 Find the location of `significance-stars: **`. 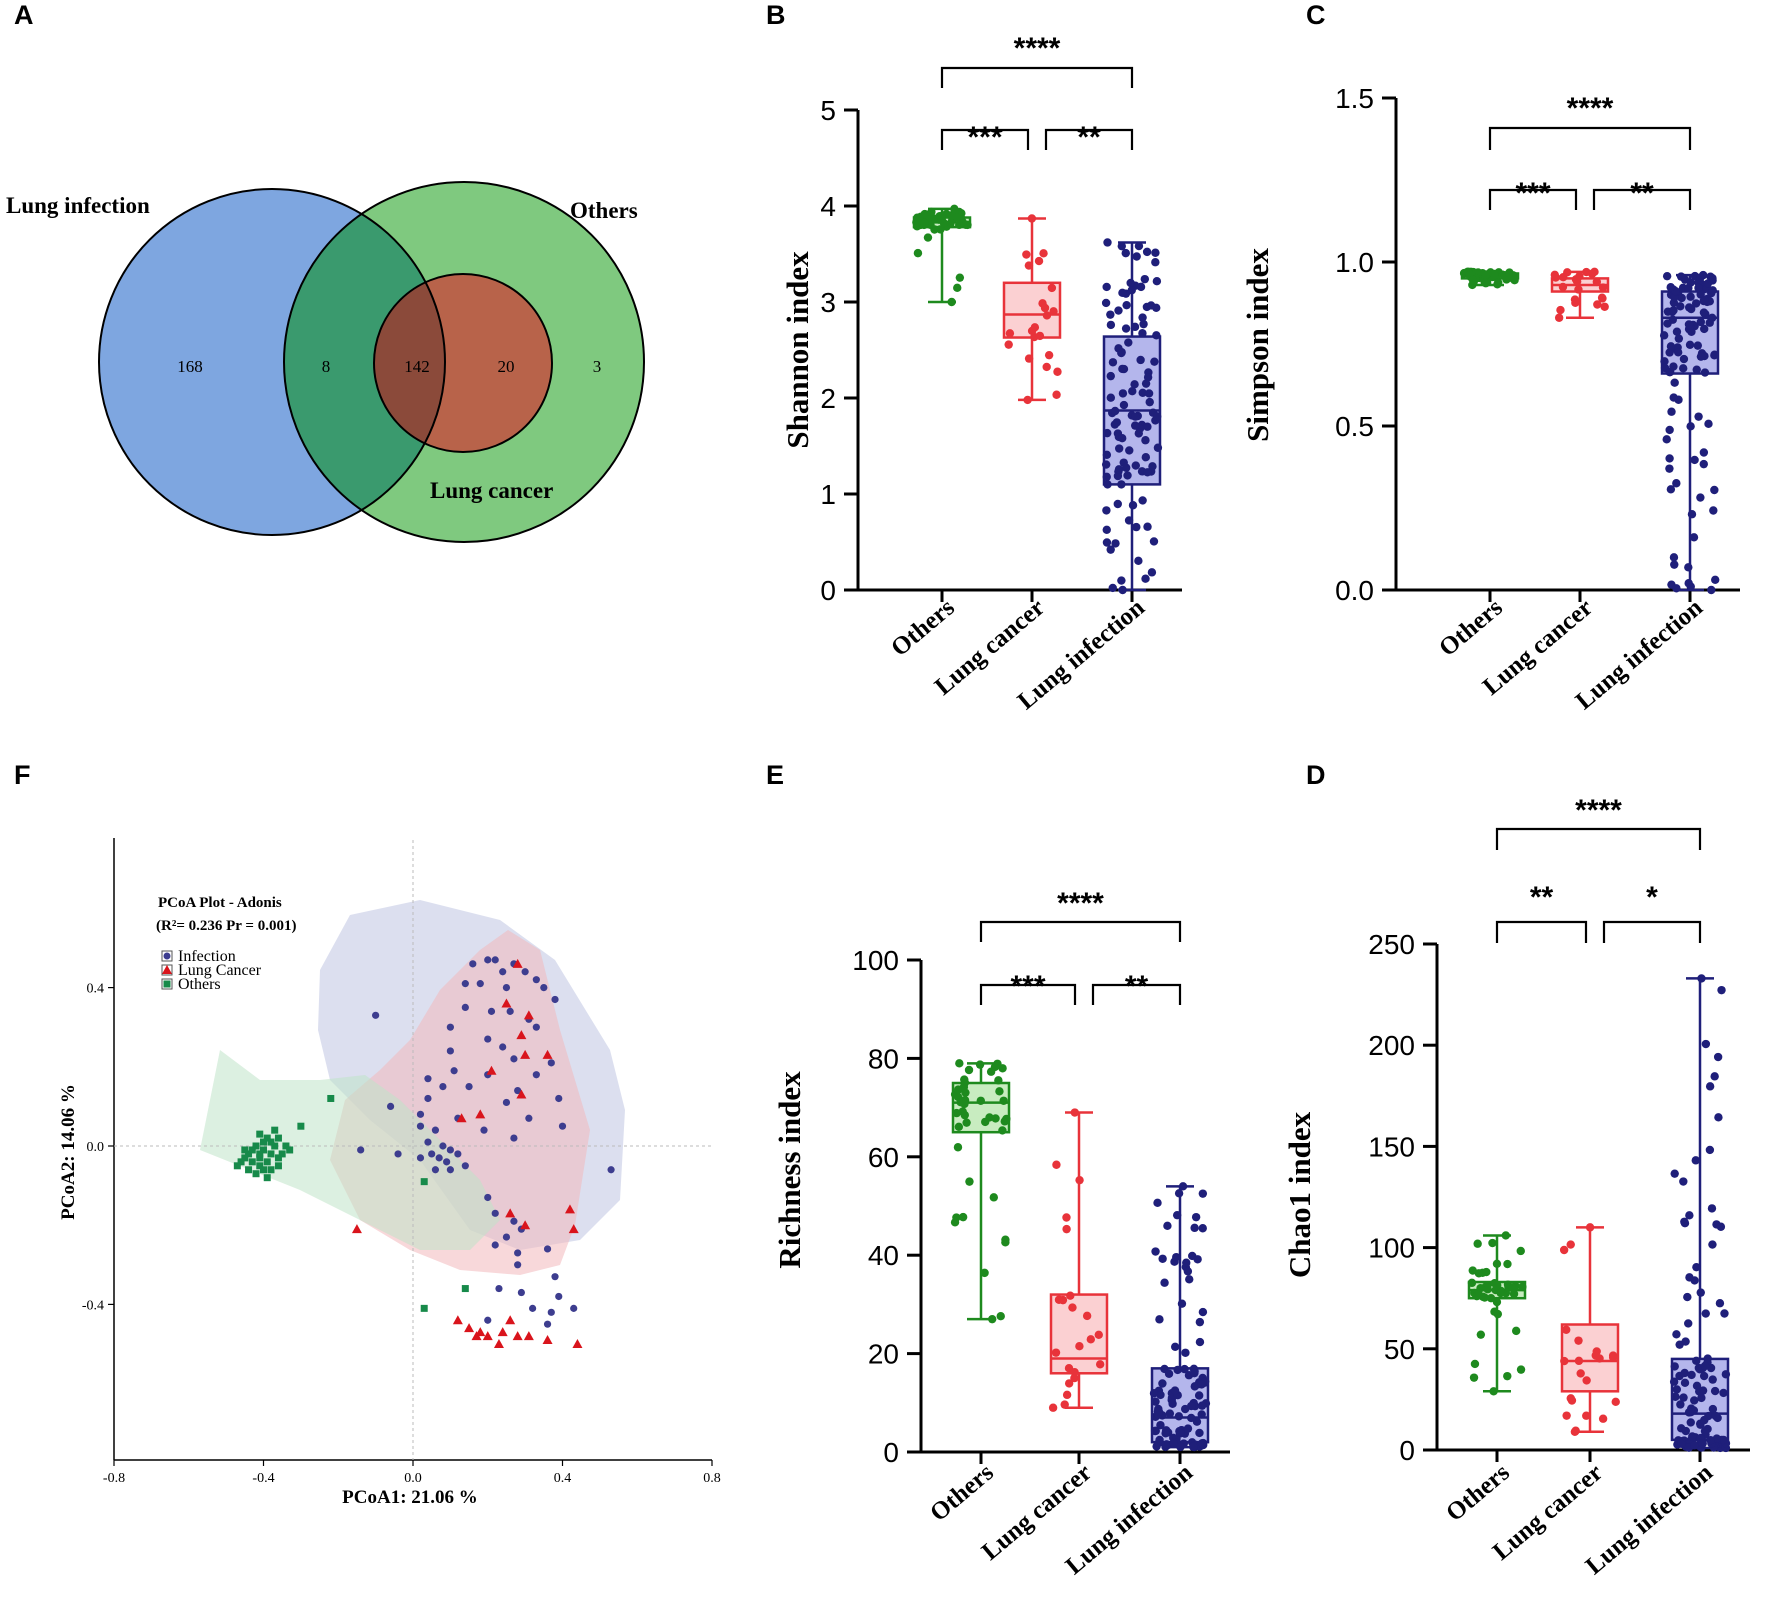

significance-stars: ** is located at coordinates (1089, 137).